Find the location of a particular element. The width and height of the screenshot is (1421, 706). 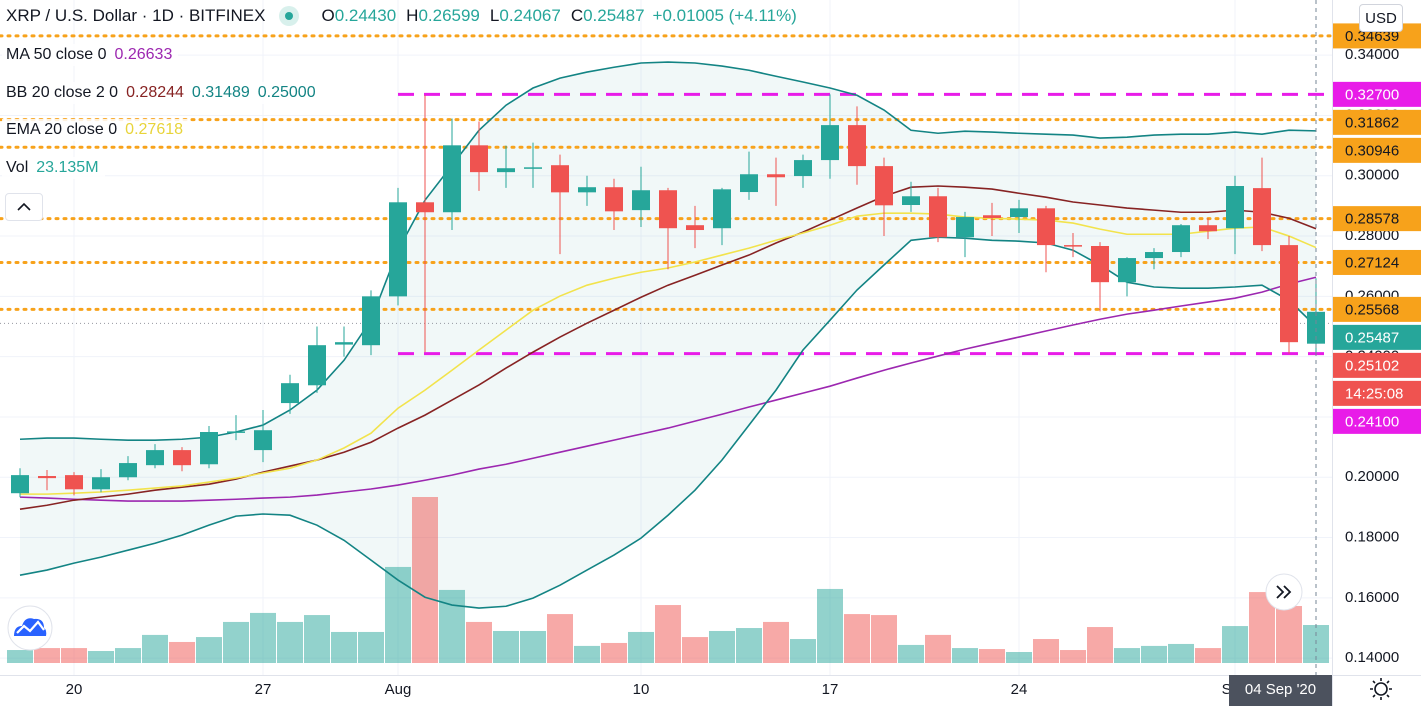

level-price-label: 0.31862 is located at coordinates (1372, 122).